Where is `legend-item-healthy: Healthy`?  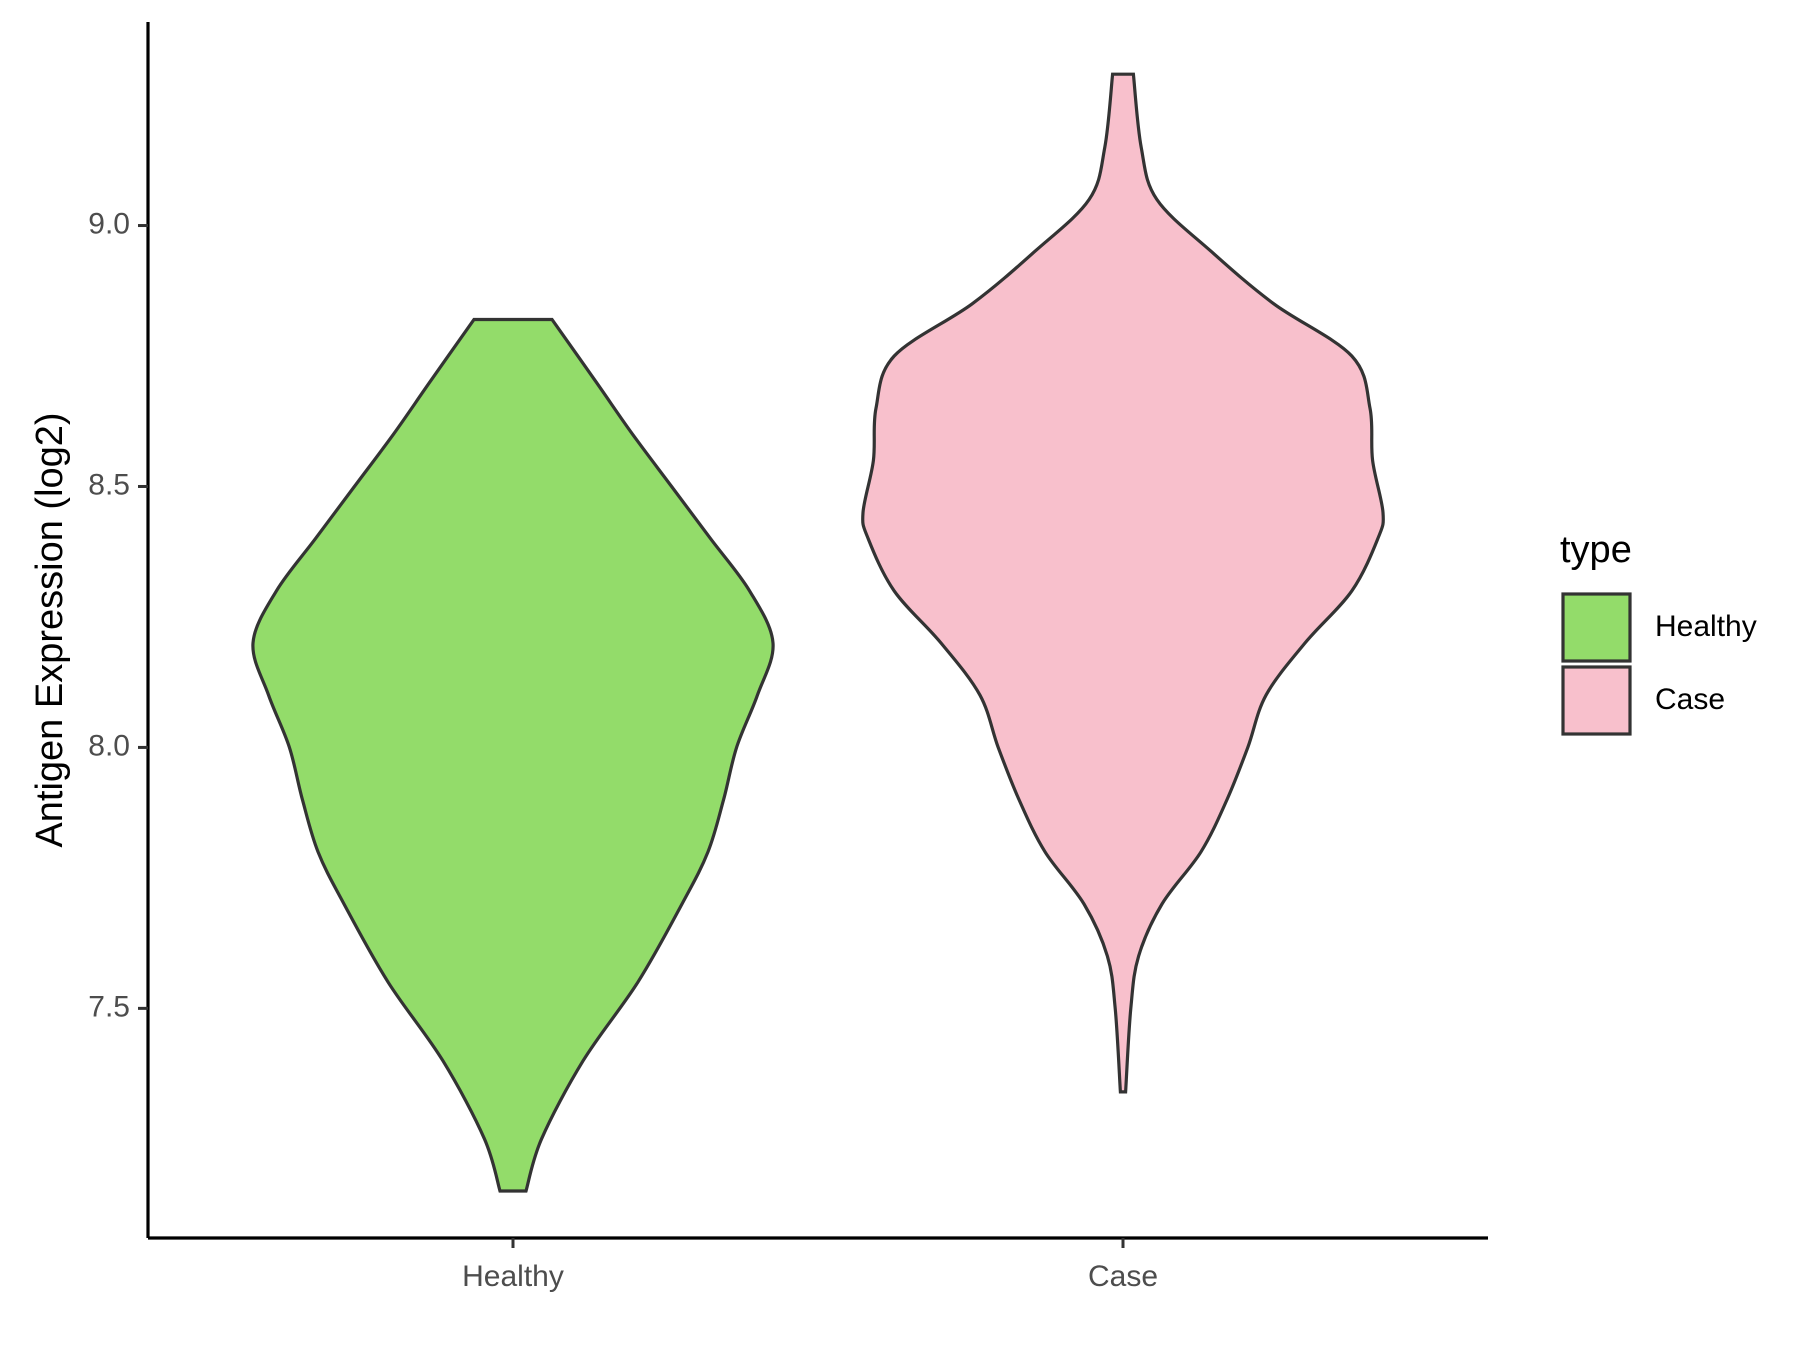 legend-item-healthy: Healthy is located at coordinates (1659, 627).